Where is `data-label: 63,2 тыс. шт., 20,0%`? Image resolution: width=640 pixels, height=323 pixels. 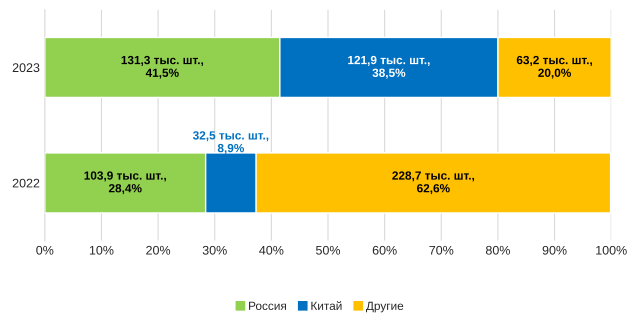 data-label: 63,2 тыс. шт., 20,0% is located at coordinates (554, 67).